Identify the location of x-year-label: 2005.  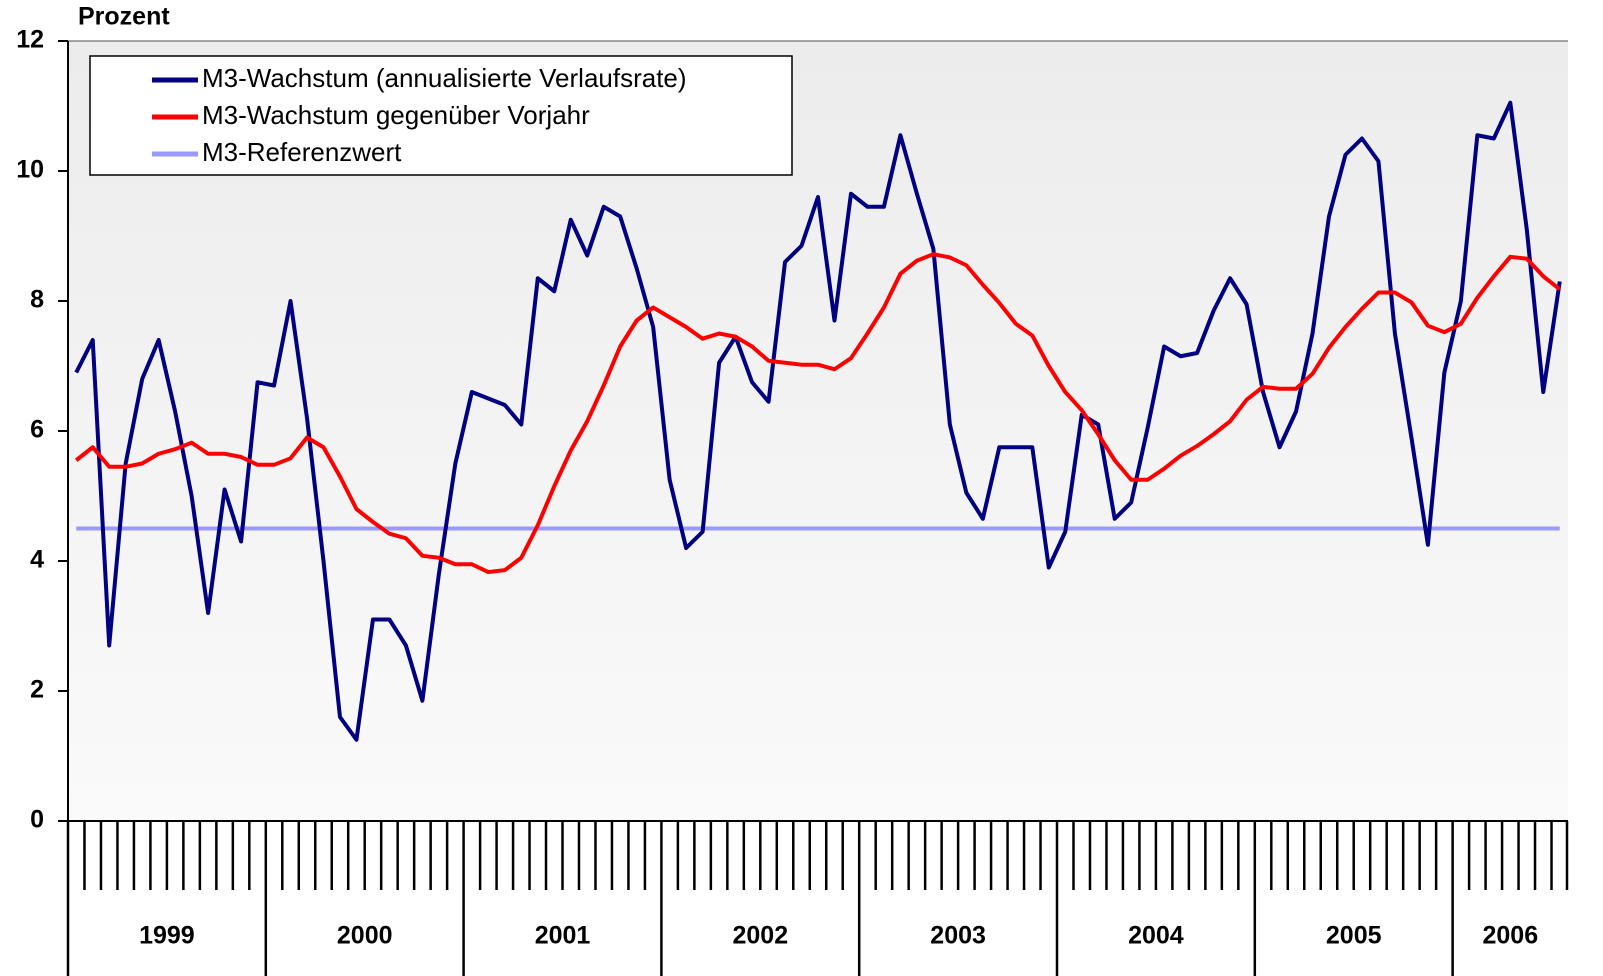
(1354, 936).